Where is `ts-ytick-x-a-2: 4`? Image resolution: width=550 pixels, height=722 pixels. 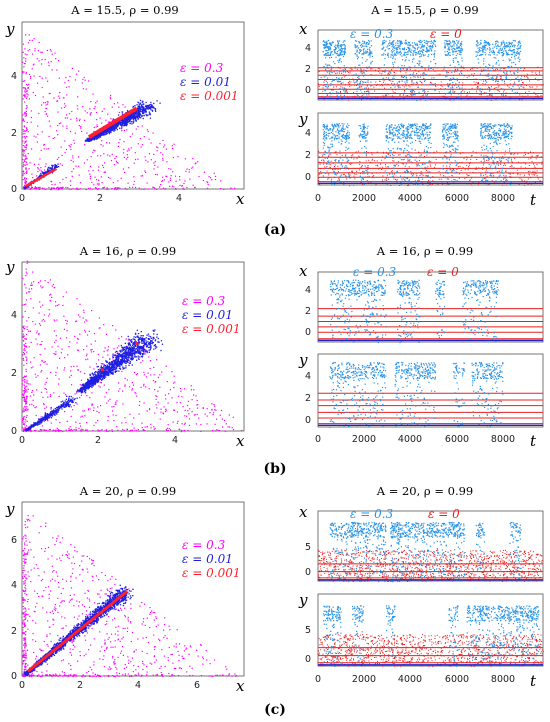 ts-ytick-x-a-2: 4 is located at coordinates (308, 48).